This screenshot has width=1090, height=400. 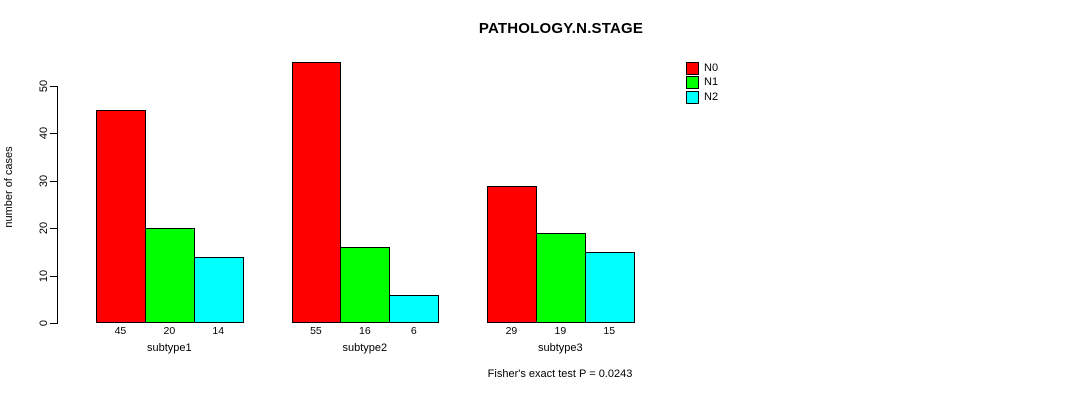 What do you see at coordinates (512, 254) in the screenshot?
I see `bar-N0-subtype3` at bounding box center [512, 254].